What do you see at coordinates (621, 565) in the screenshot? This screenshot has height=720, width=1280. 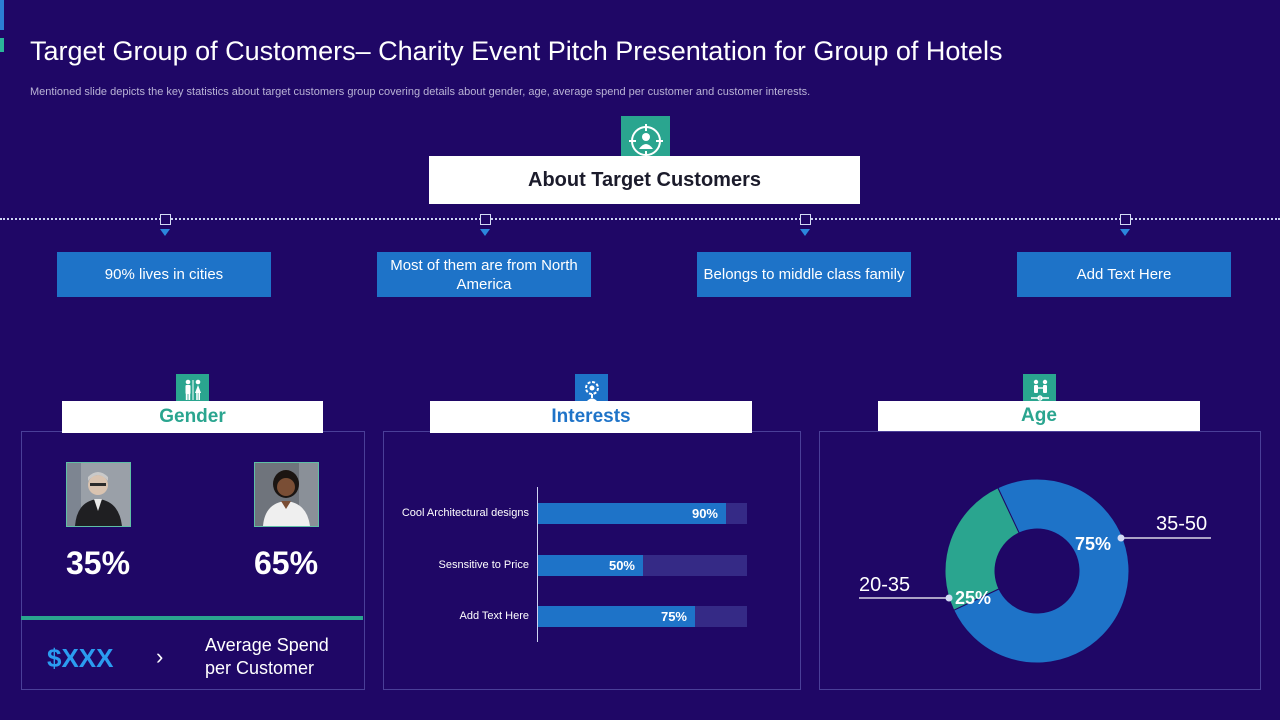 I see `interest-bar-value: 50%` at bounding box center [621, 565].